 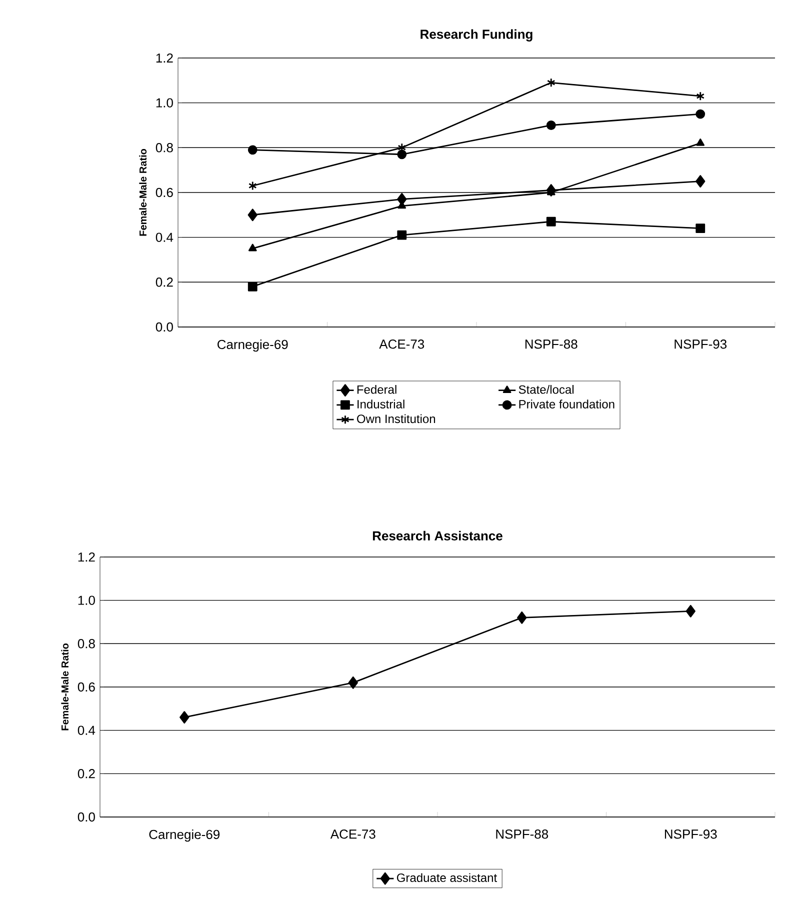 I want to click on chart-title: Research Funding, so click(x=476, y=35).